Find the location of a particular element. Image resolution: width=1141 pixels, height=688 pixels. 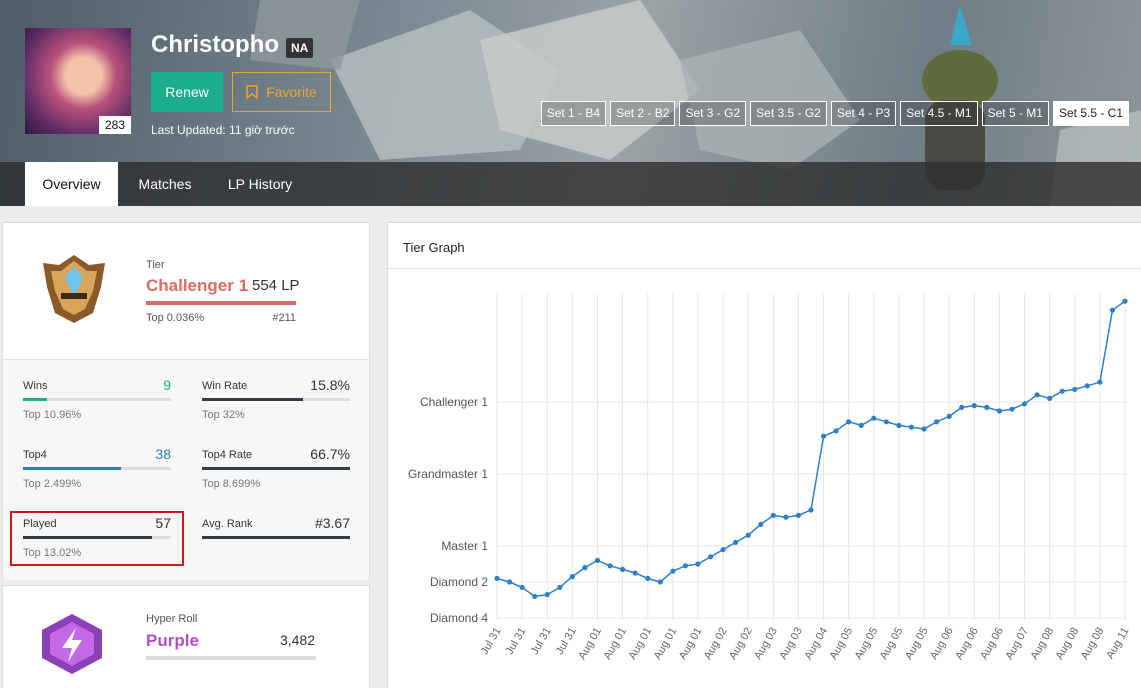

stat-value: 38 is located at coordinates (163, 454).